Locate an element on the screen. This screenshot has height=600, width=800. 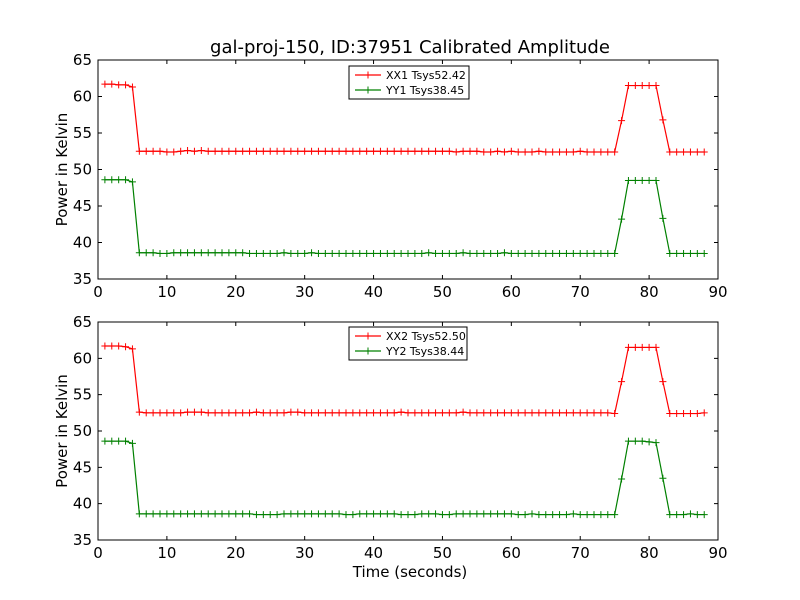
x-tick-label: 0 is located at coordinates (98, 292).